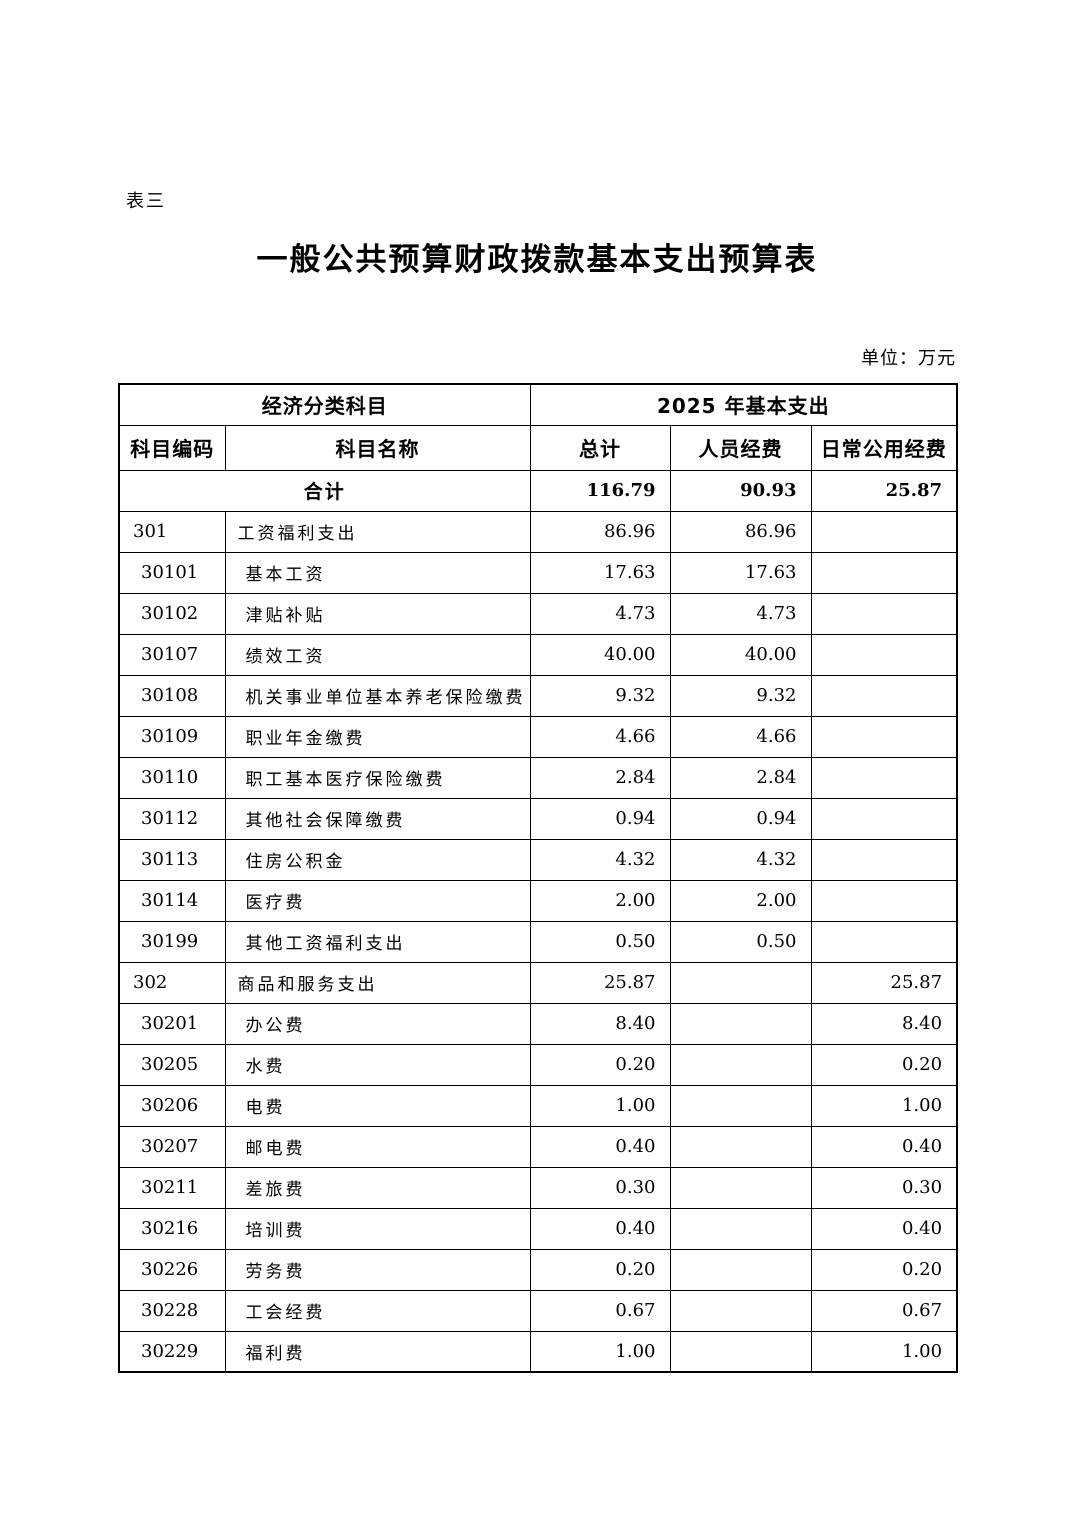 The height and width of the screenshot is (1520, 1074). What do you see at coordinates (172, 941) in the screenshot?
I see `subject-code-cell: 30199` at bounding box center [172, 941].